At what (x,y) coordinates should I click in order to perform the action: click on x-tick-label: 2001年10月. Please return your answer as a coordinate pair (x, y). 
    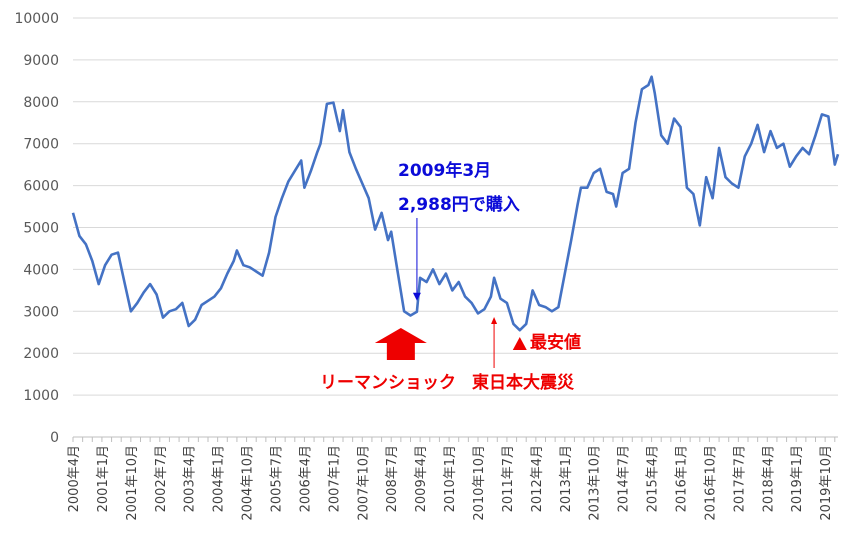
    Looking at the image, I should click on (132, 483).